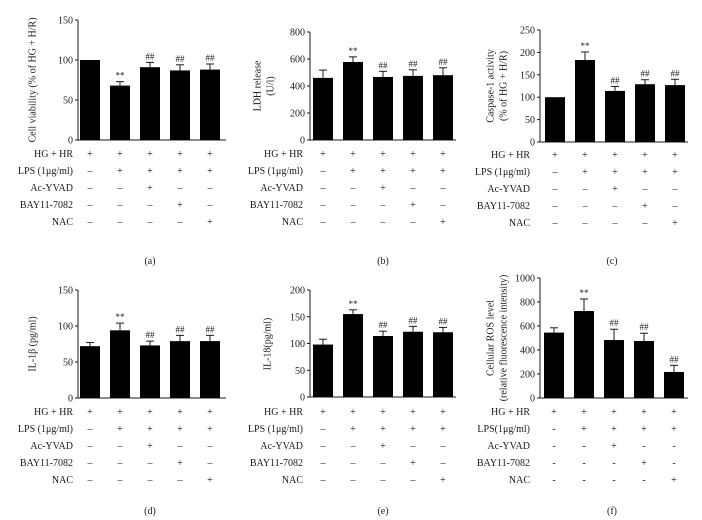 The image size is (702, 520). I want to click on panel-f-y-axis-label: Cellular ROS level, so click(491, 338).